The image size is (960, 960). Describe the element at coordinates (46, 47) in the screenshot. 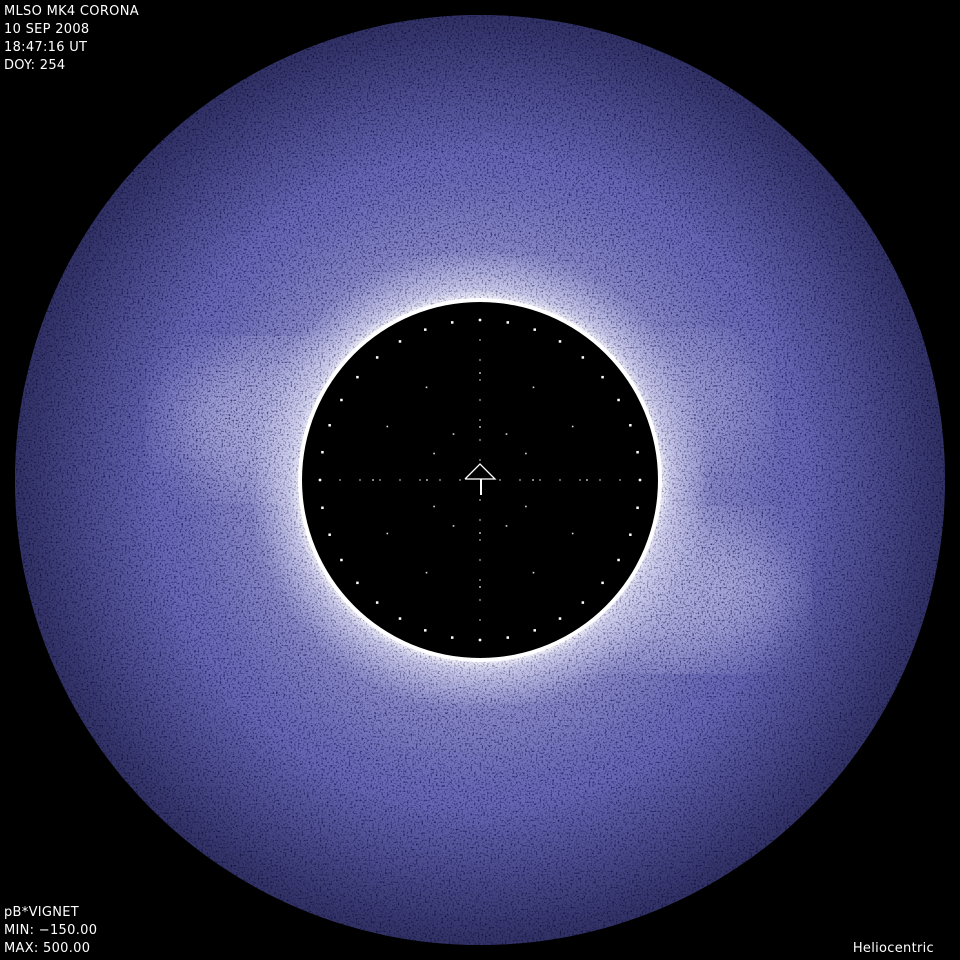

I see `time-label: 18:47:16 UT` at that location.